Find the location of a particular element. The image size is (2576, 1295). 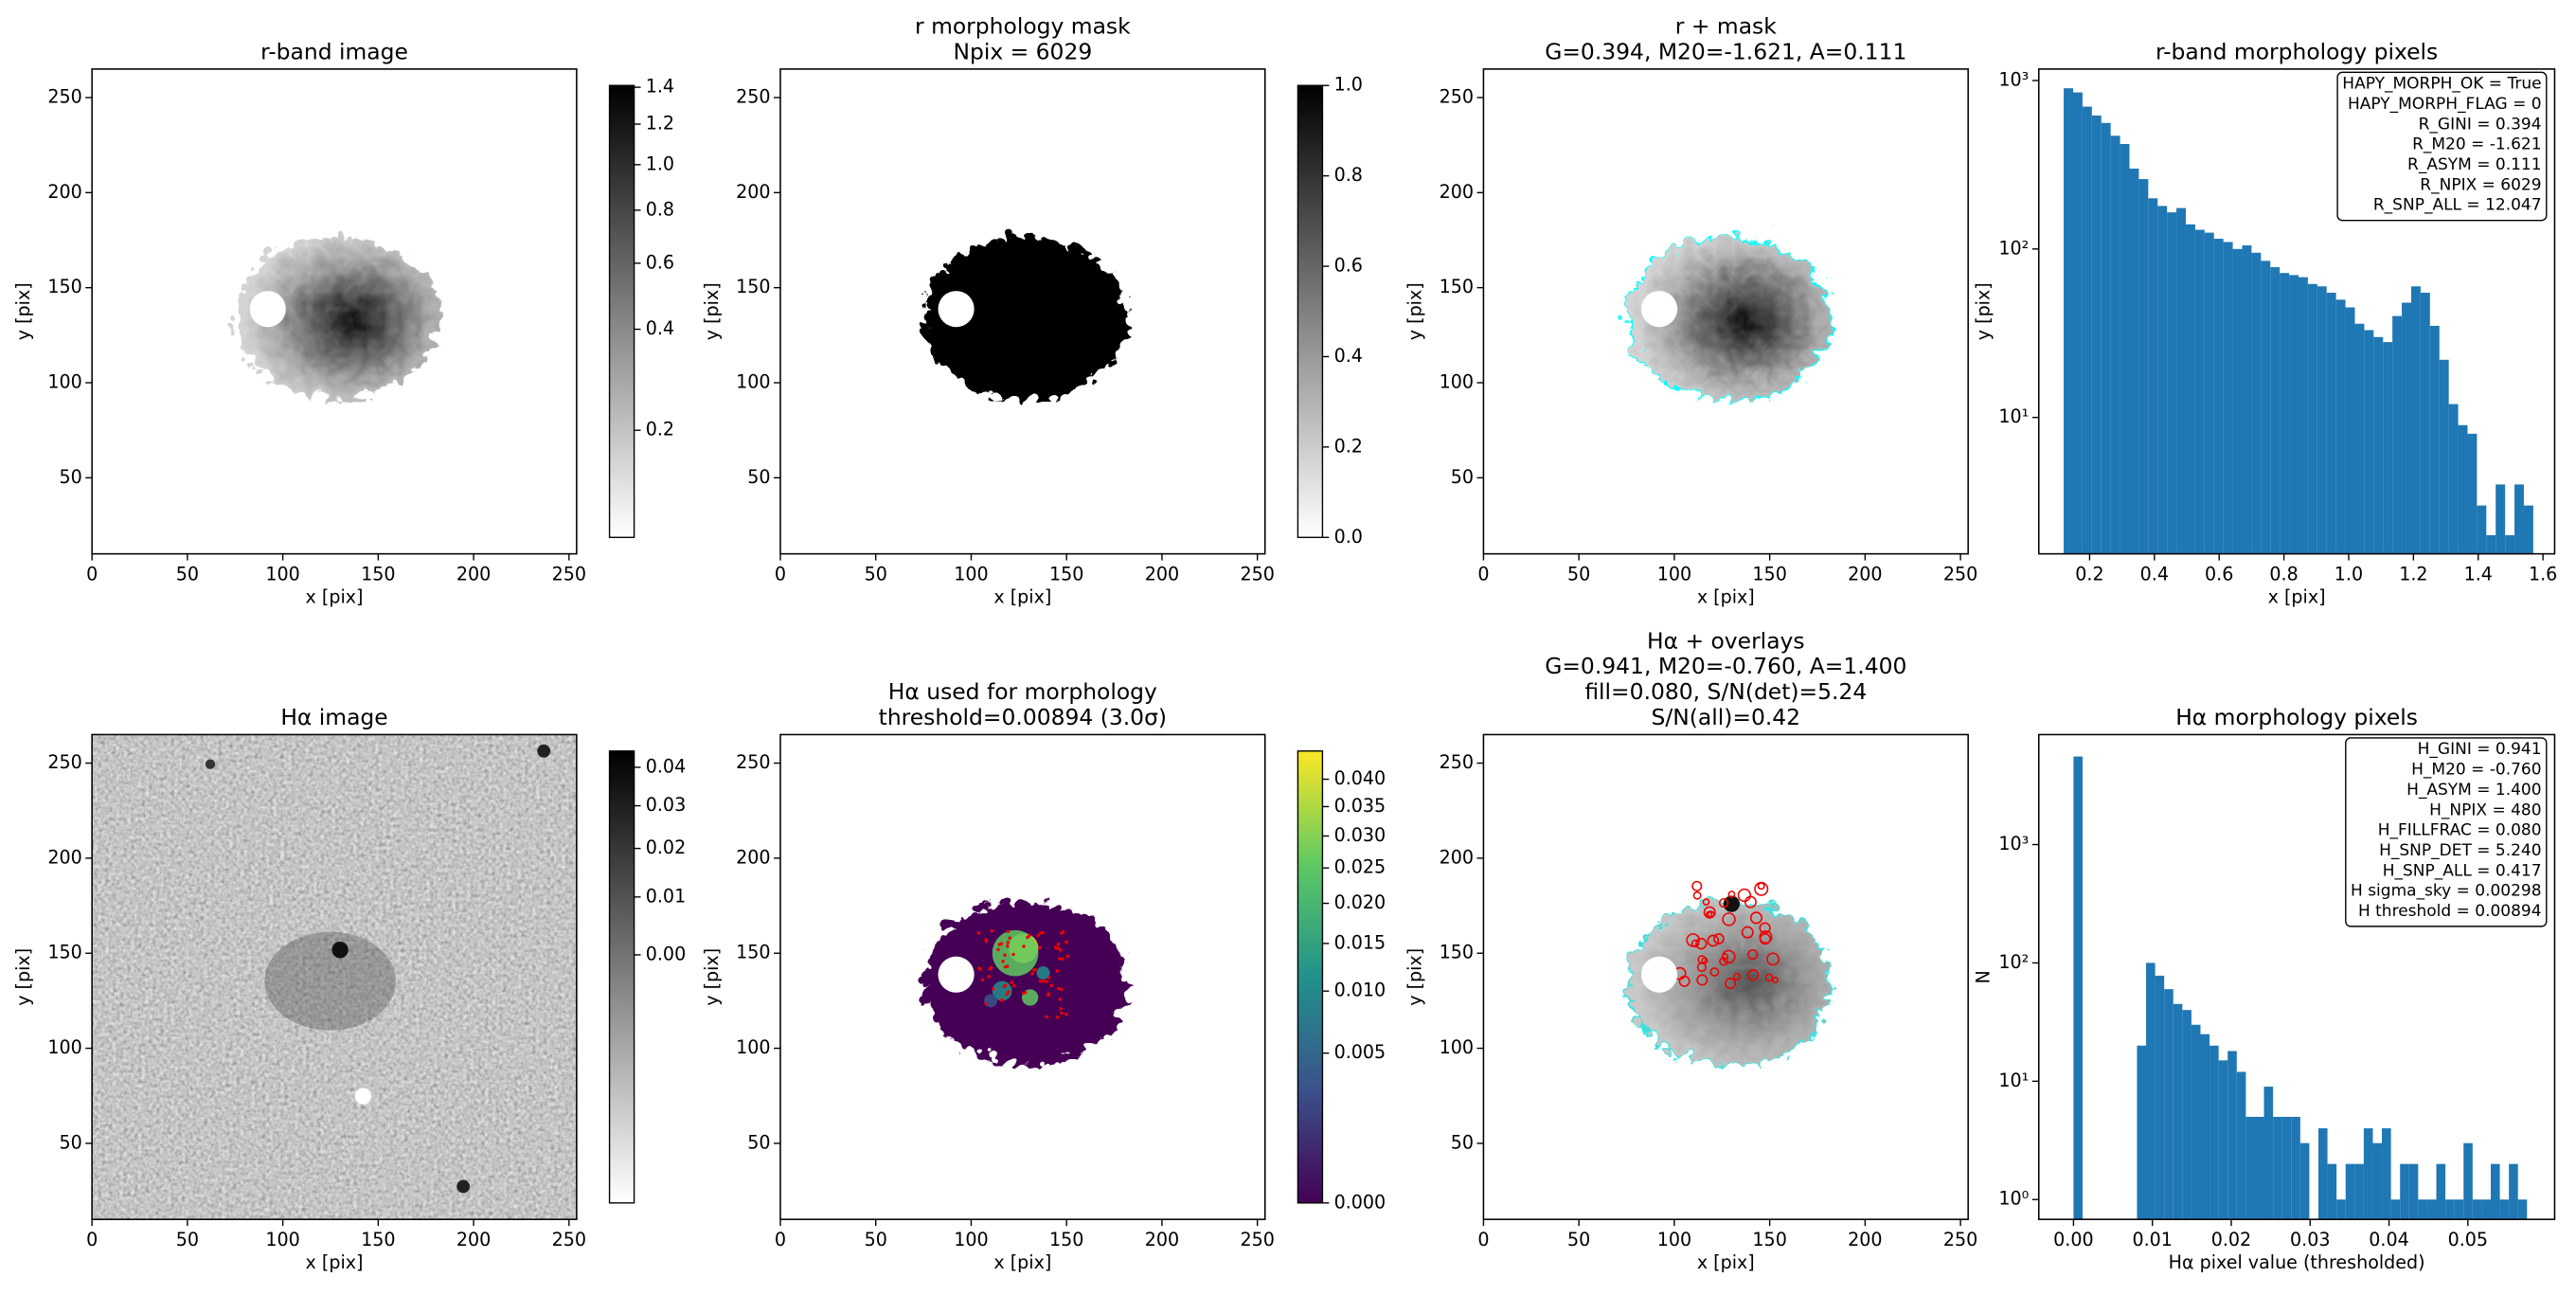

x-tick-label: 1.2 is located at coordinates (2413, 575).